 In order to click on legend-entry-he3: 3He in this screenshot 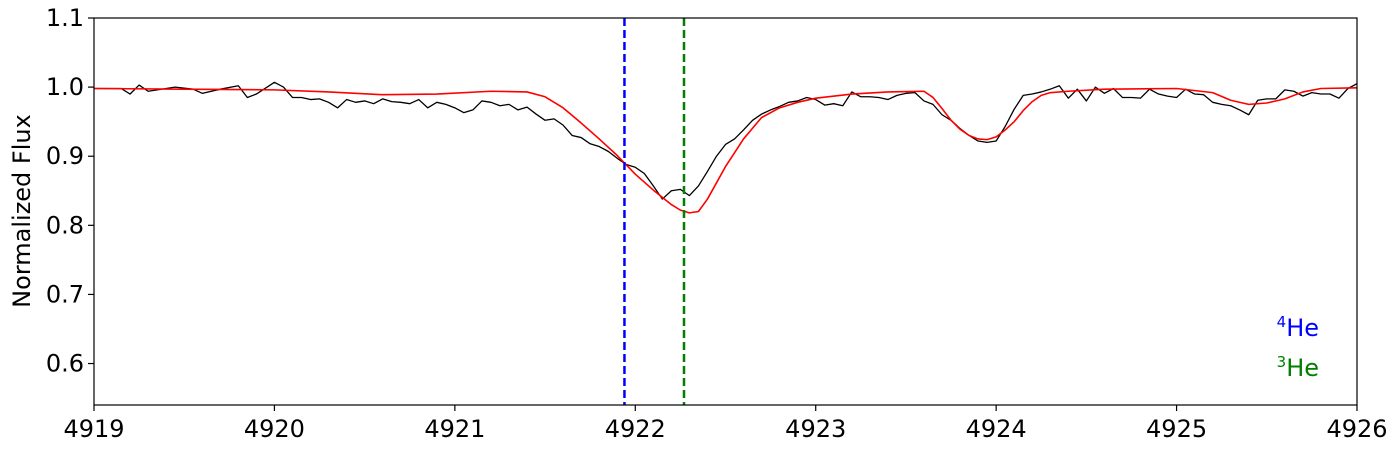, I will do `click(1298, 367)`.